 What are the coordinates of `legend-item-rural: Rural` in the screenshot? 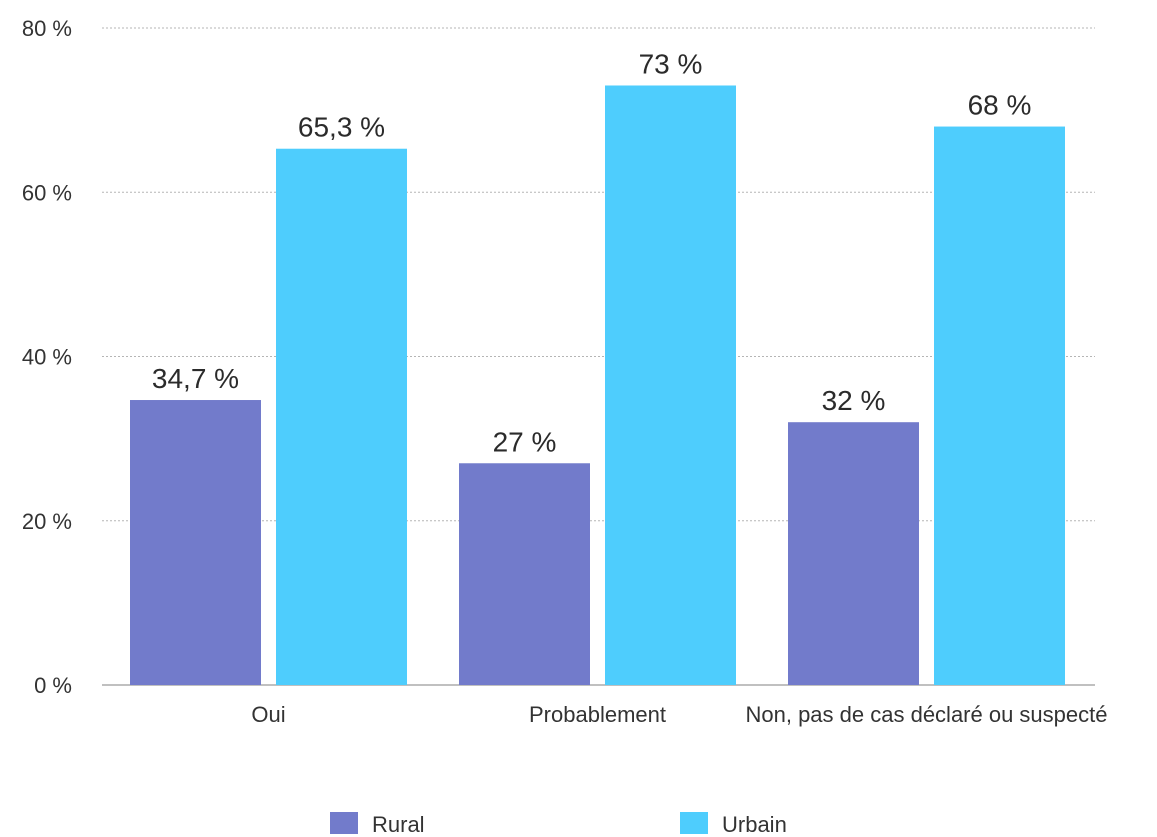 It's located at (377, 824).